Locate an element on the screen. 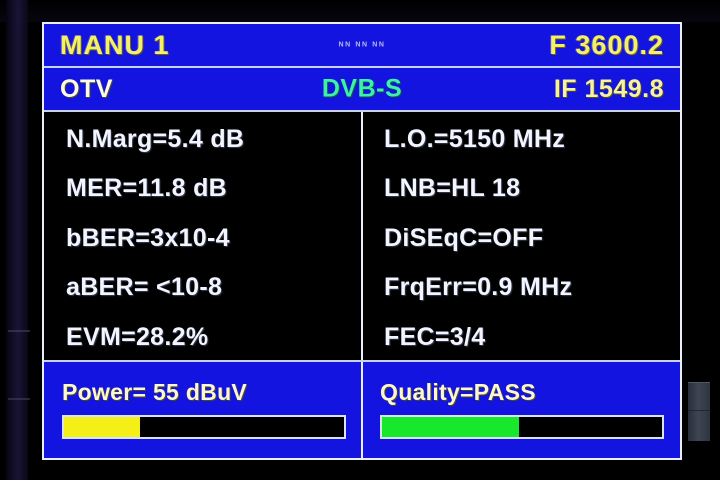  quality-gauge-track is located at coordinates (522, 427).